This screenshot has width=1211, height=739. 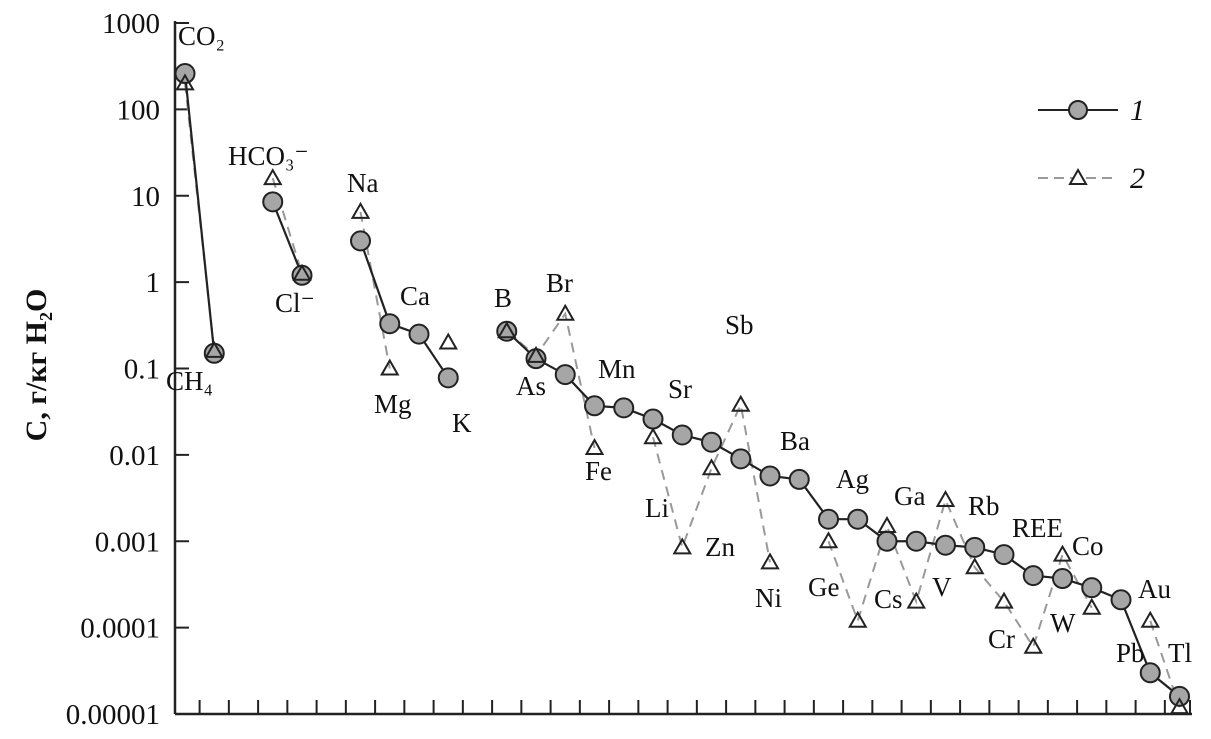 I want to click on point-label: Ca, so click(x=415, y=296).